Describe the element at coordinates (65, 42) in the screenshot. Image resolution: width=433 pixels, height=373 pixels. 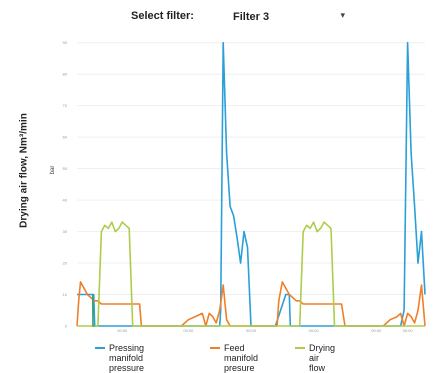
I see `y-tick-label: 90` at that location.